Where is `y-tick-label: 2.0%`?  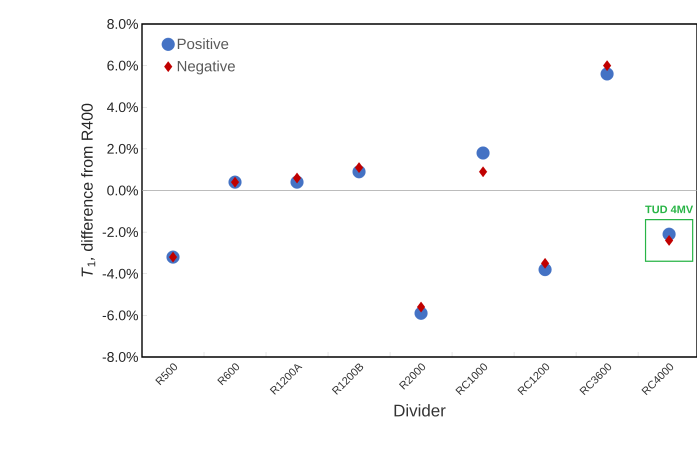
y-tick-label: 2.0% is located at coordinates (122, 149).